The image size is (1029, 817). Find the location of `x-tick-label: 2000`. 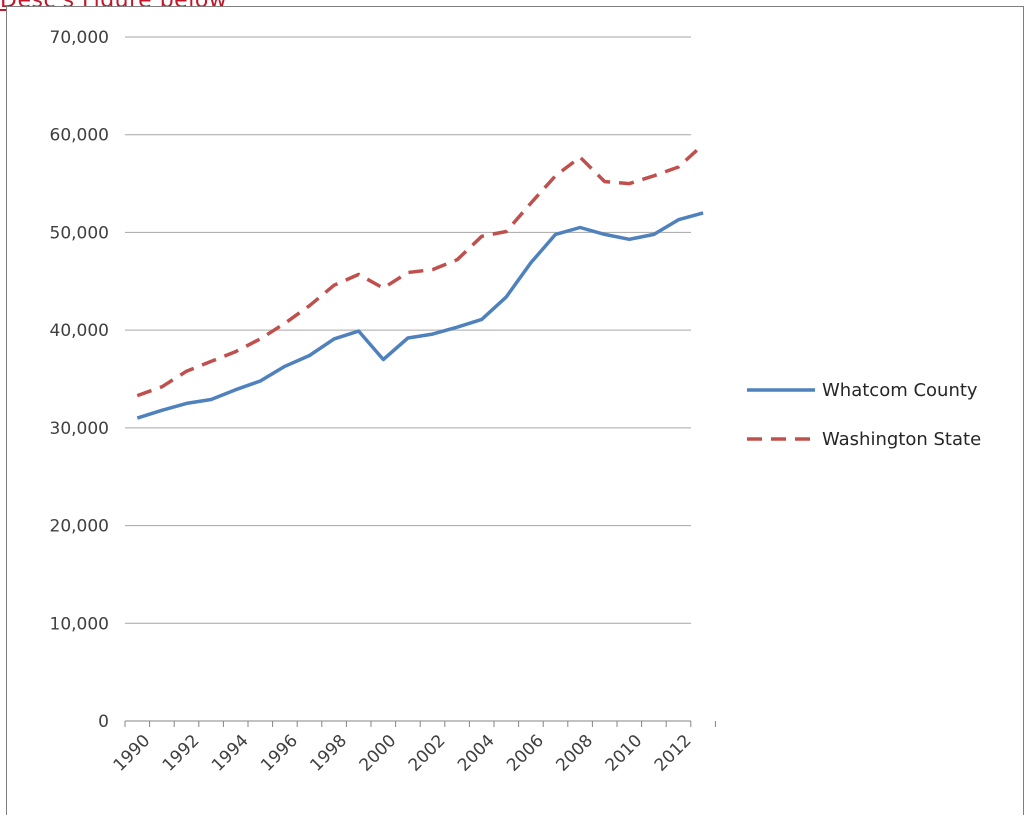

x-tick-label: 2000 is located at coordinates (378, 753).